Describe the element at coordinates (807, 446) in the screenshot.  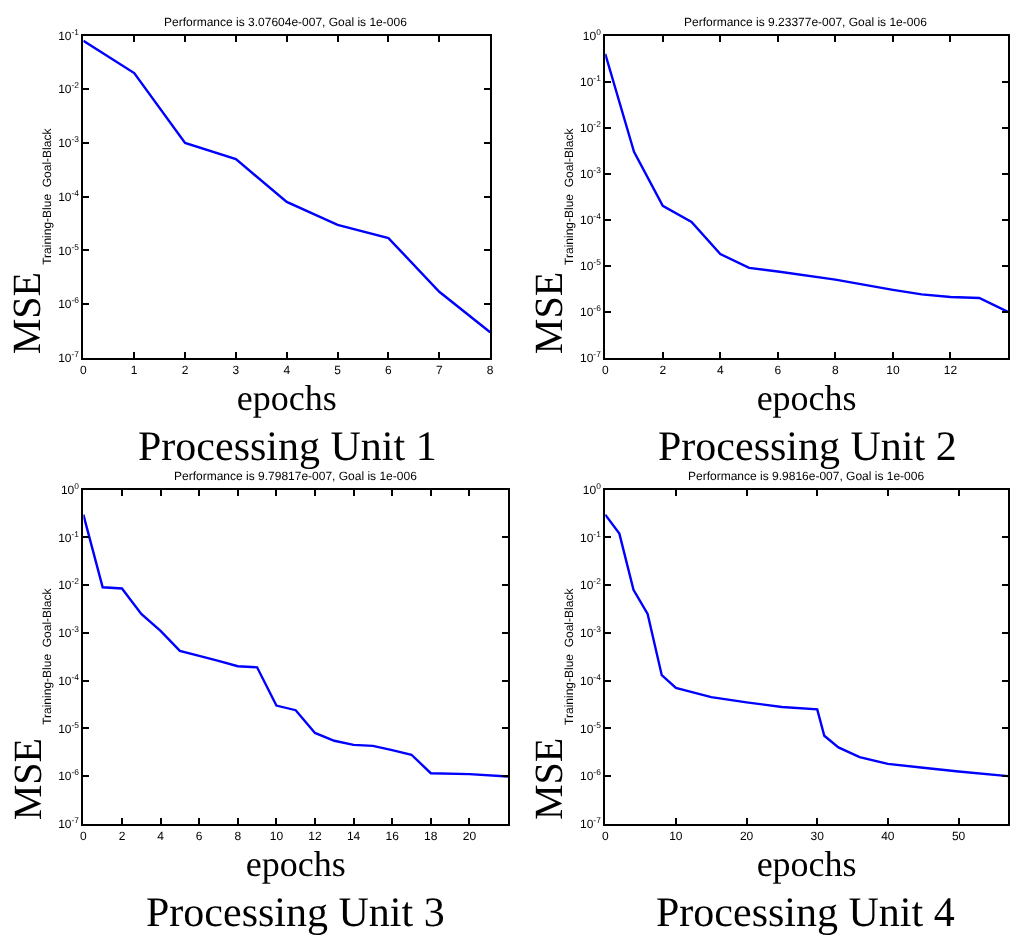
I see `text: Processing Unit 2` at that location.